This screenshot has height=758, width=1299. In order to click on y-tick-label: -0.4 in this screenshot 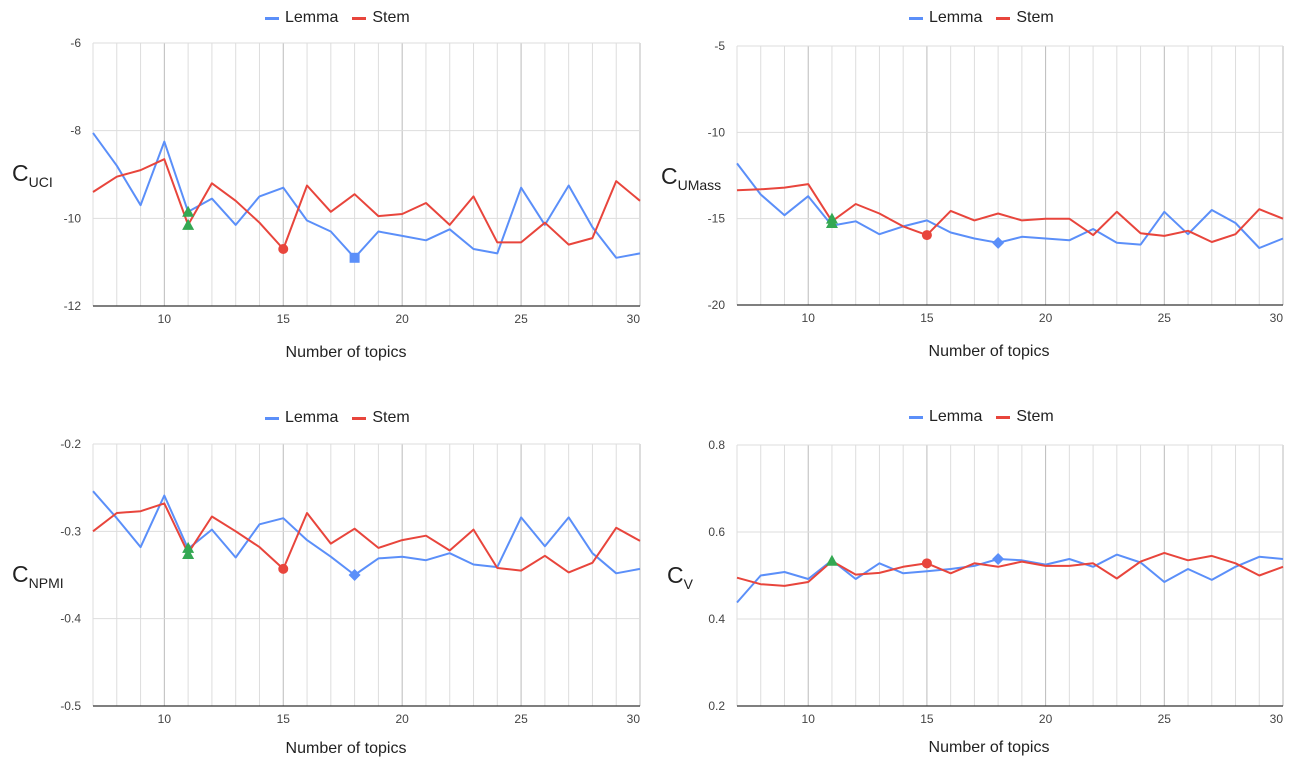, I will do `click(70, 619)`.